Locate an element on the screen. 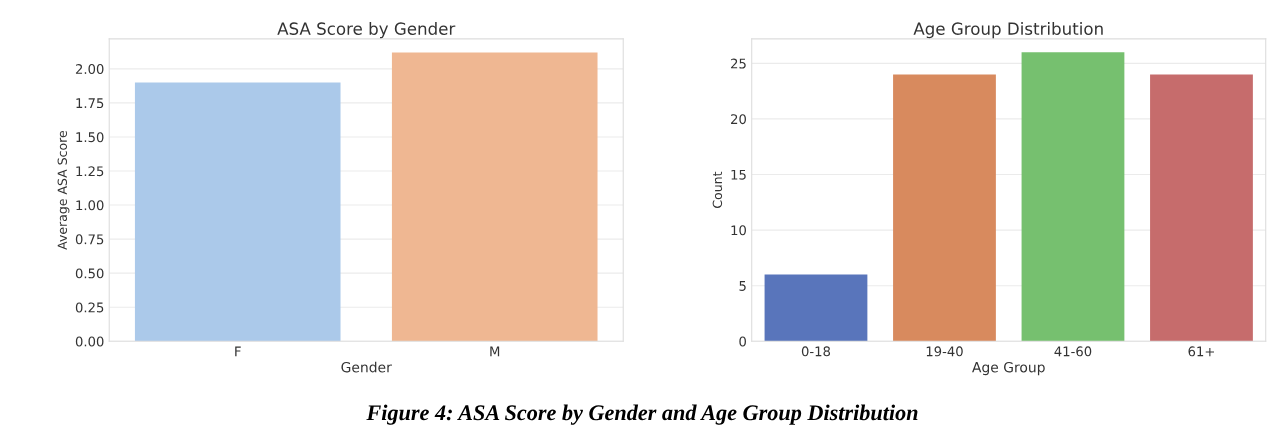 The image size is (1285, 432). x-tick-label: 41-60 is located at coordinates (1073, 351).